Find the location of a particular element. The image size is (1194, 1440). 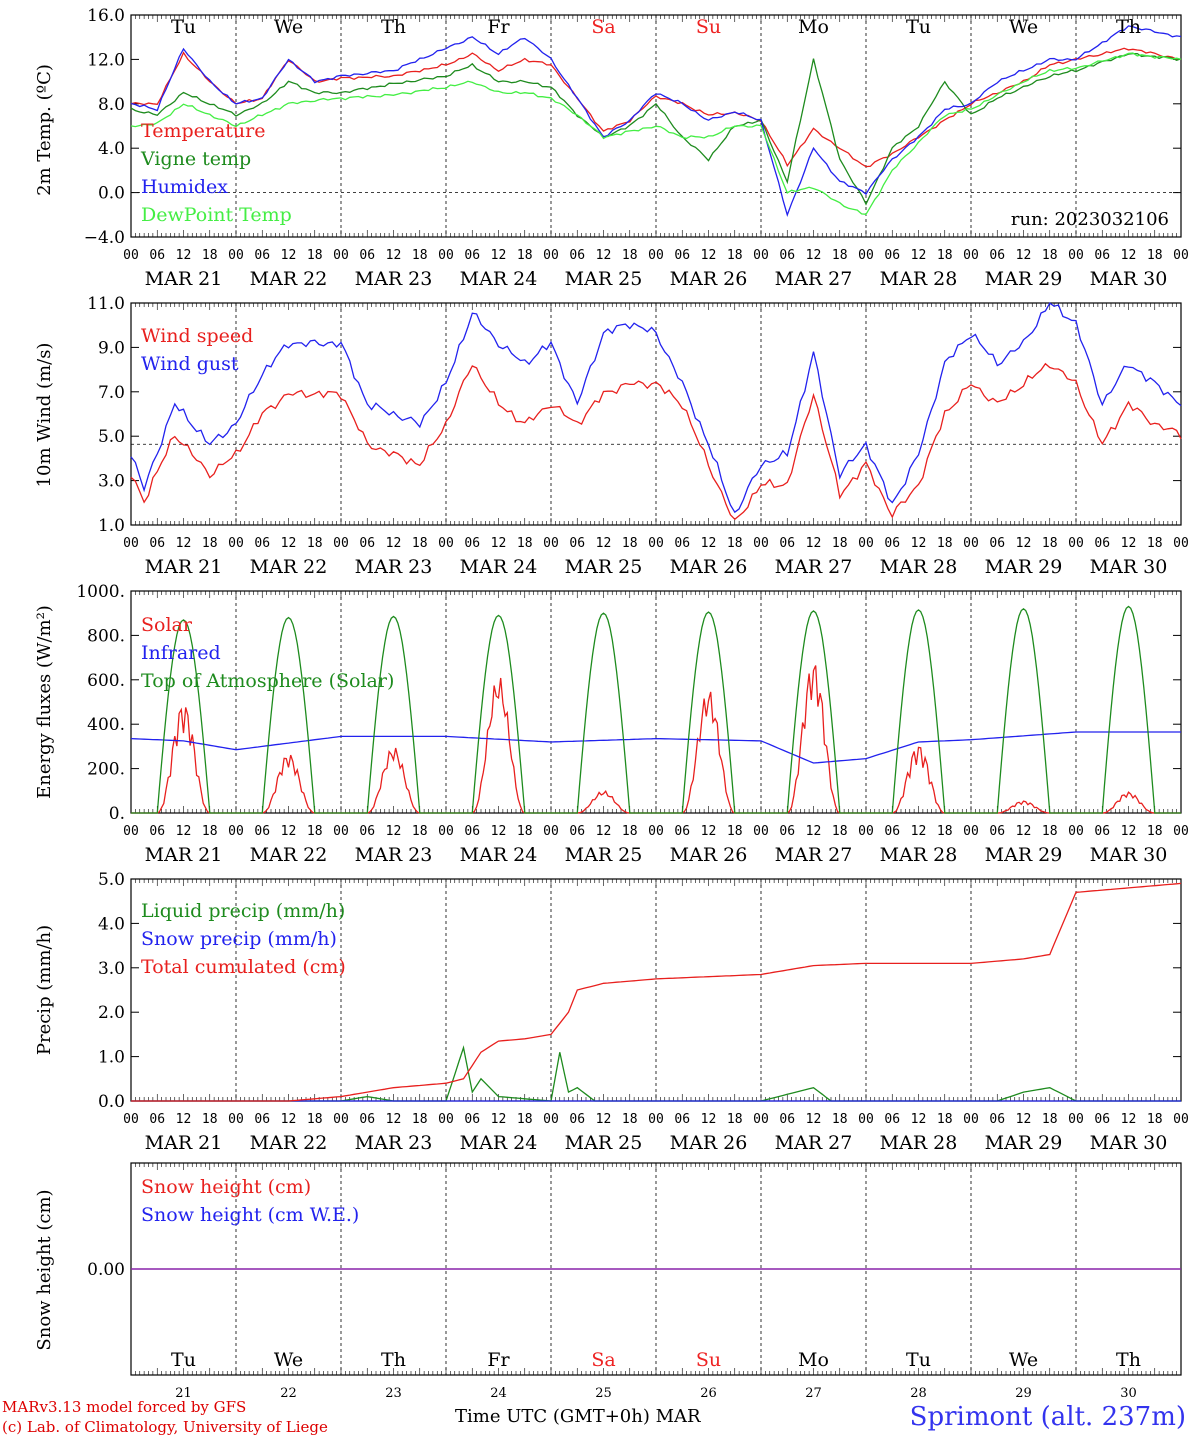

day-number: 23 is located at coordinates (393, 1393).